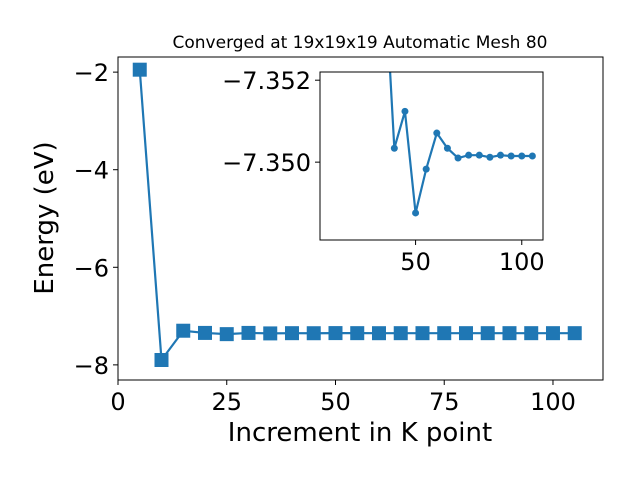 This screenshot has height=480, width=640. What do you see at coordinates (45, 217) in the screenshot?
I see `y-axis-label: Energy (eV)` at bounding box center [45, 217].